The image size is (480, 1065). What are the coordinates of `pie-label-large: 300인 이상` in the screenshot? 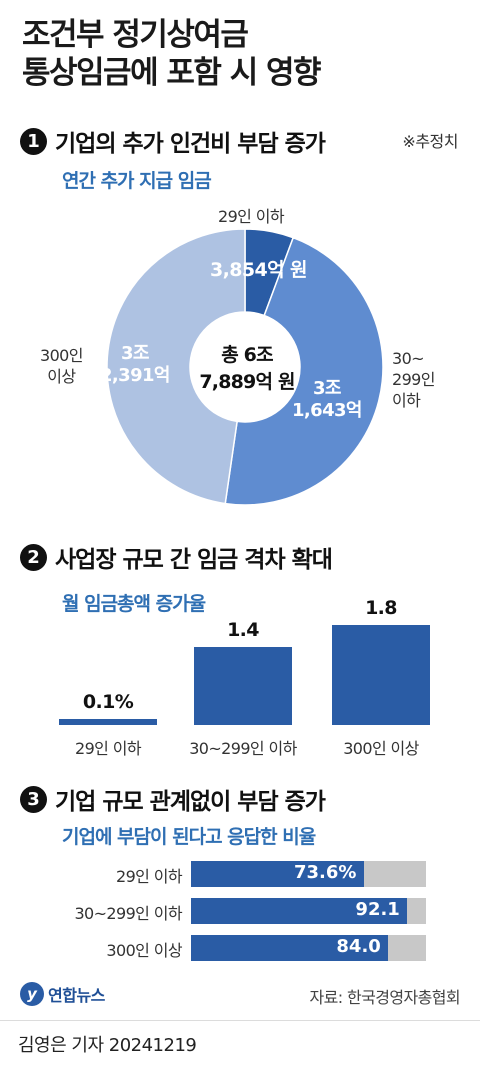 It's located at (61, 366).